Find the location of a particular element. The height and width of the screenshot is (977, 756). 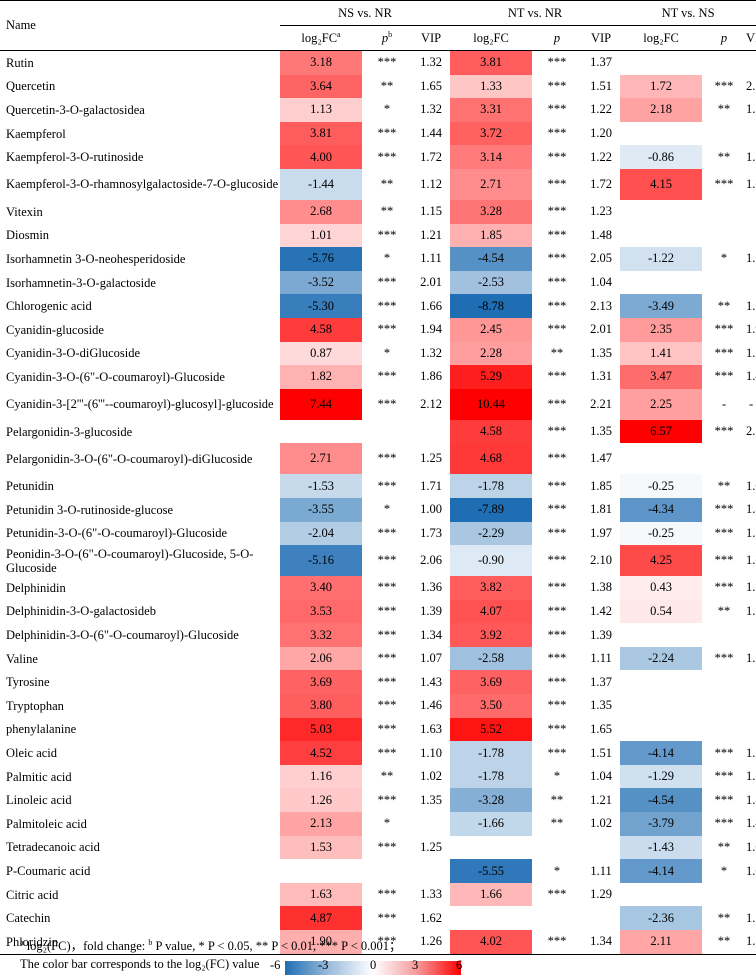

log2fc-cell: -1.44 is located at coordinates (321, 184).